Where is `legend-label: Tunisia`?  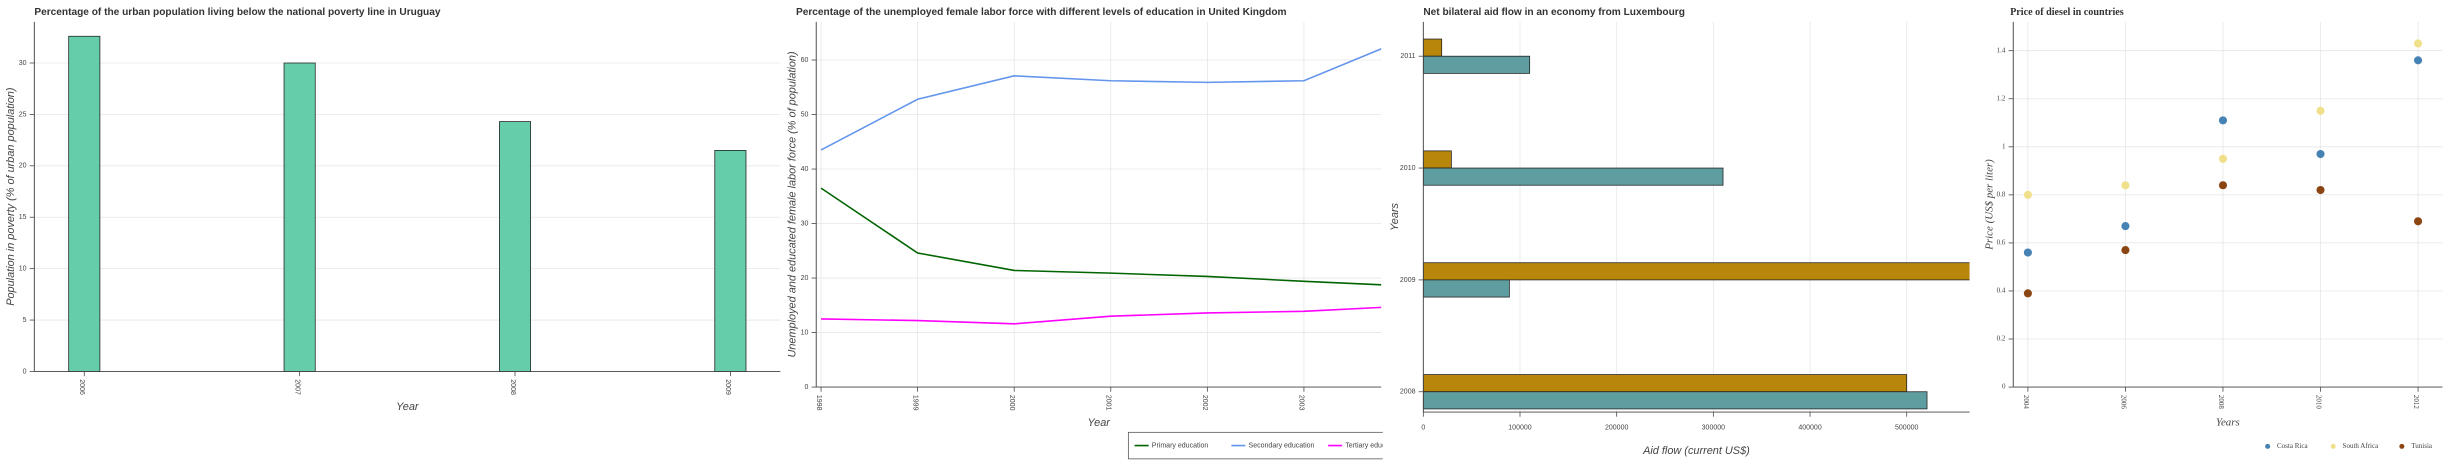 legend-label: Tunisia is located at coordinates (2422, 446).